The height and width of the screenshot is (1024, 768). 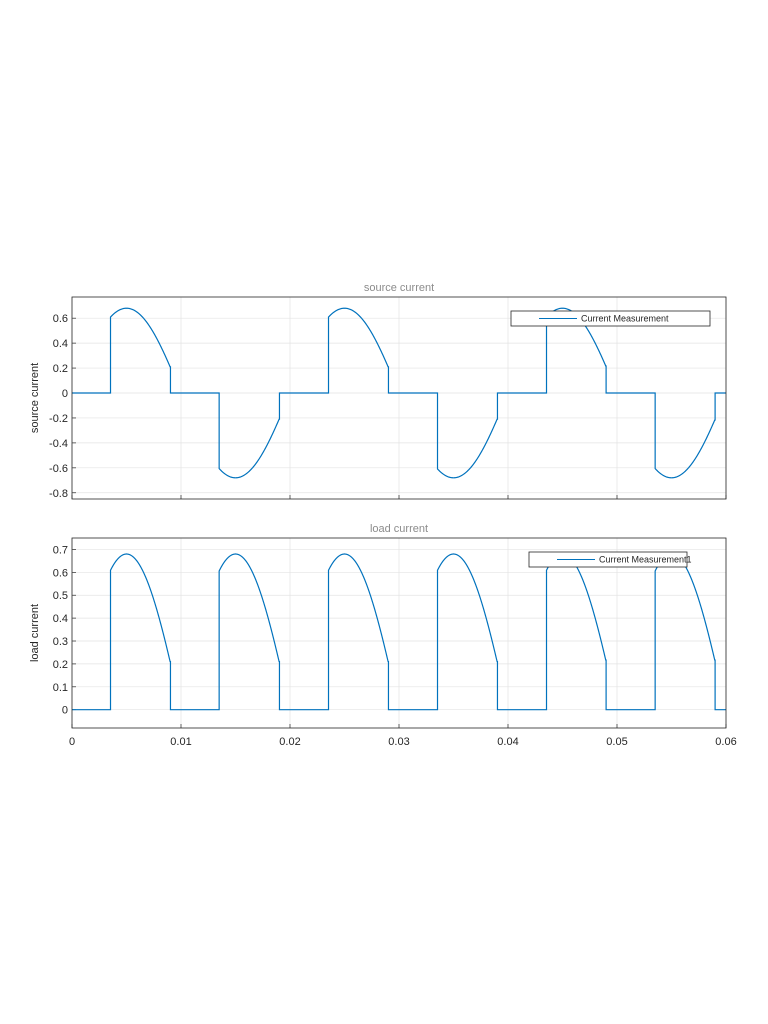 What do you see at coordinates (616, 742) in the screenshot?
I see `x-tick-label: 0.05` at bounding box center [616, 742].